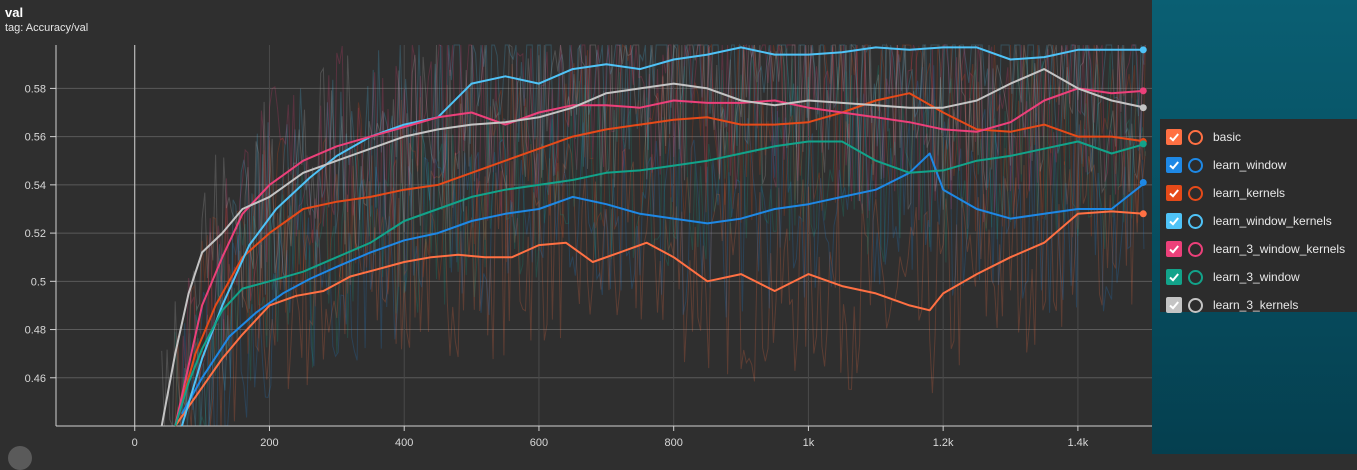 This screenshot has height=470, width=1357. What do you see at coordinates (1143, 50) in the screenshot?
I see `series-end-point-learn_window_kernels` at bounding box center [1143, 50].